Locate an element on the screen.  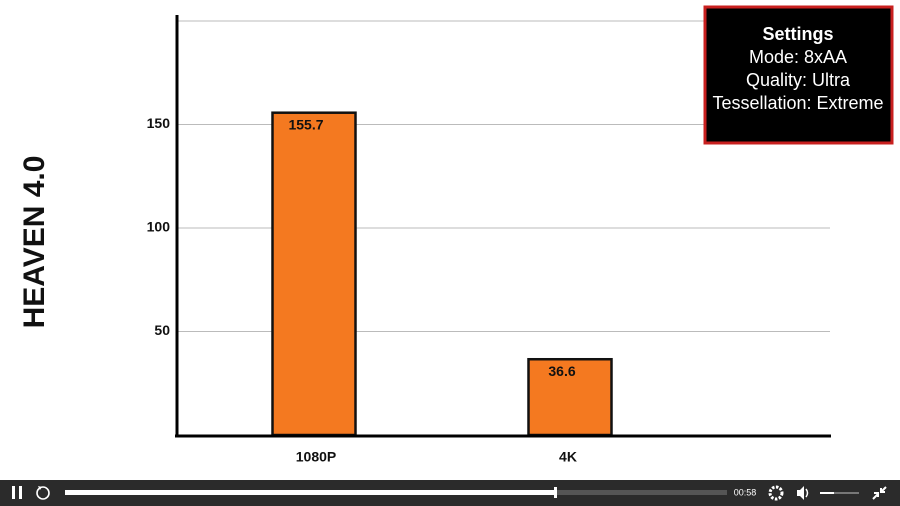
current-time: 00:58 is located at coordinates (745, 492).